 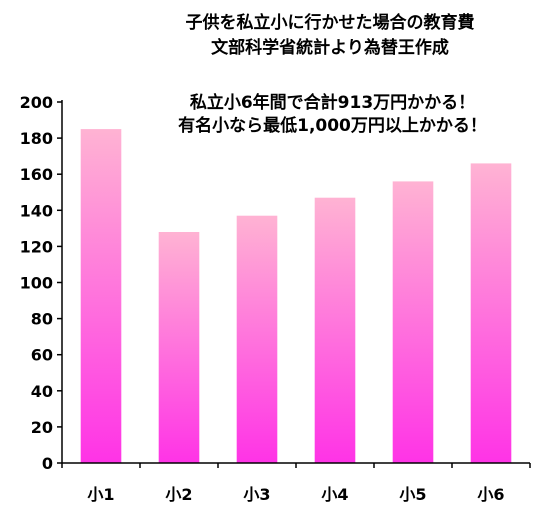 I want to click on x-tick-label: 小2, so click(x=178, y=494).